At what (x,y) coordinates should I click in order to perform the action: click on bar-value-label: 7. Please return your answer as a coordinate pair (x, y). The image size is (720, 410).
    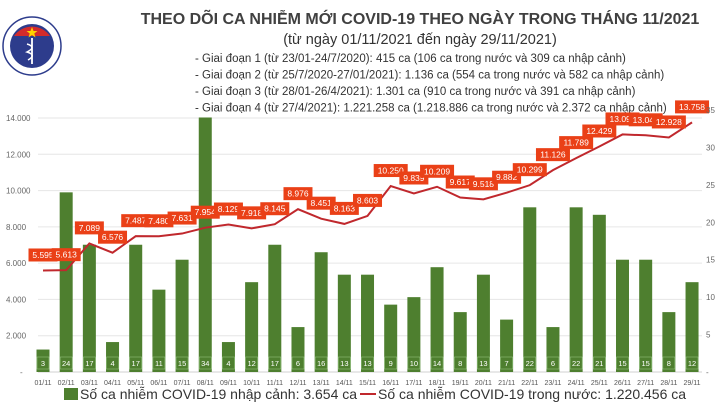
    Looking at the image, I should click on (507, 363).